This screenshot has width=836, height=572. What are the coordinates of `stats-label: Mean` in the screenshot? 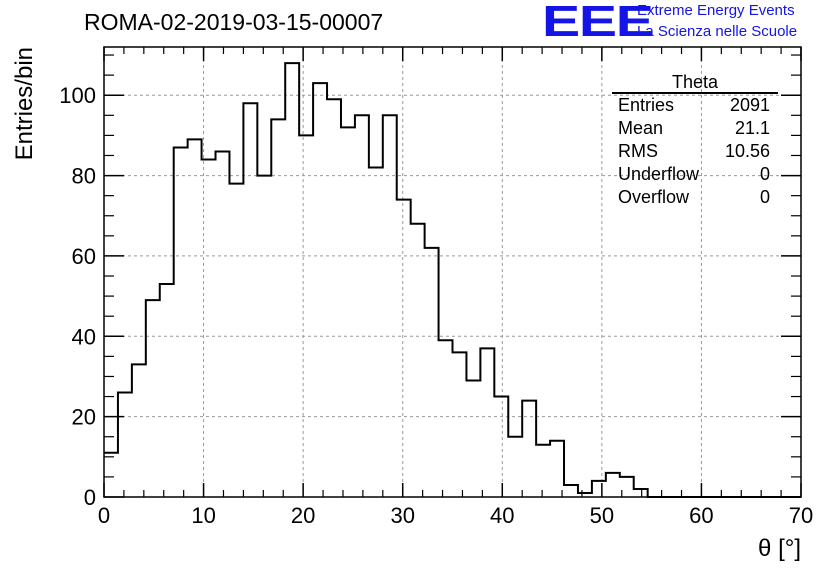 It's located at (641, 128).